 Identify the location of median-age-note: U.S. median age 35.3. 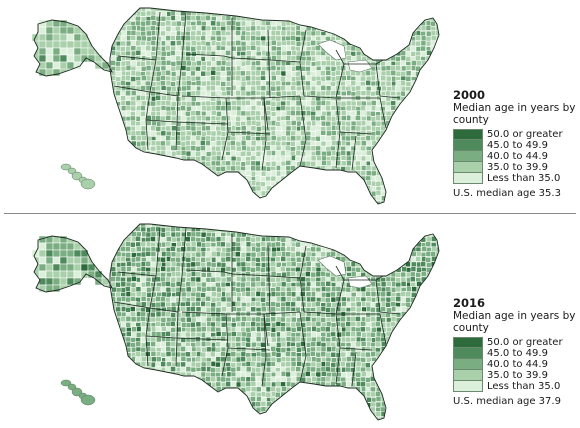
(507, 193).